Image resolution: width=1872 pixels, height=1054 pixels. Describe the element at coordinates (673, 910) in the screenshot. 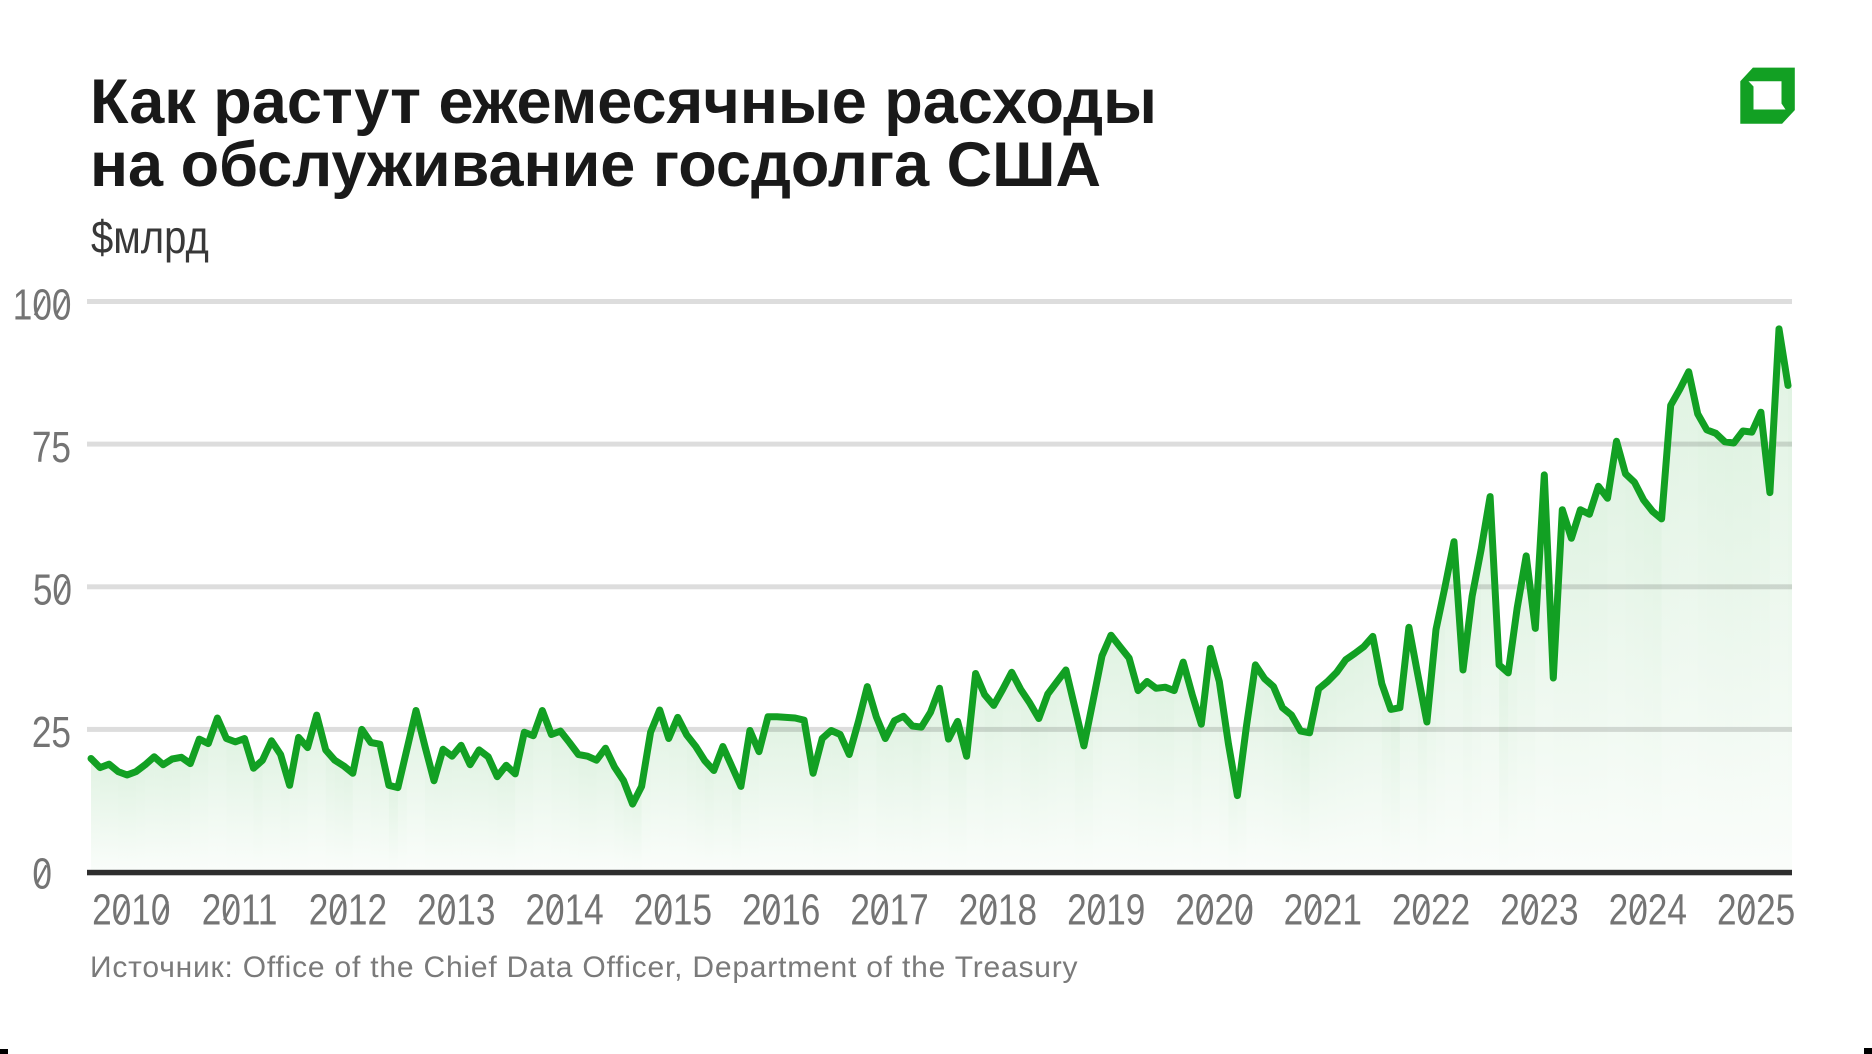

I see `svg-text: 2015` at that location.